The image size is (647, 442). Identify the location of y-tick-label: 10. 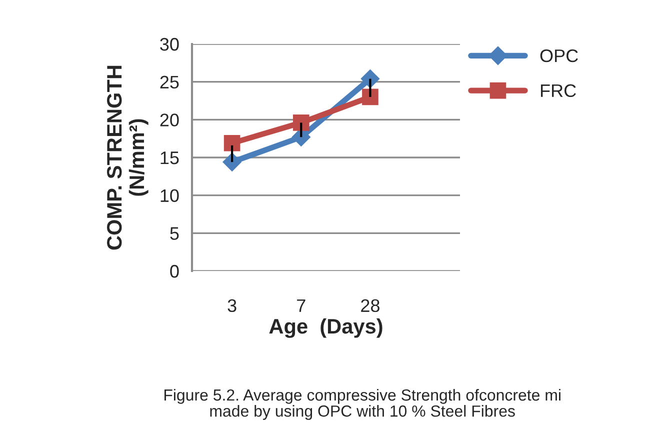
(169, 195).